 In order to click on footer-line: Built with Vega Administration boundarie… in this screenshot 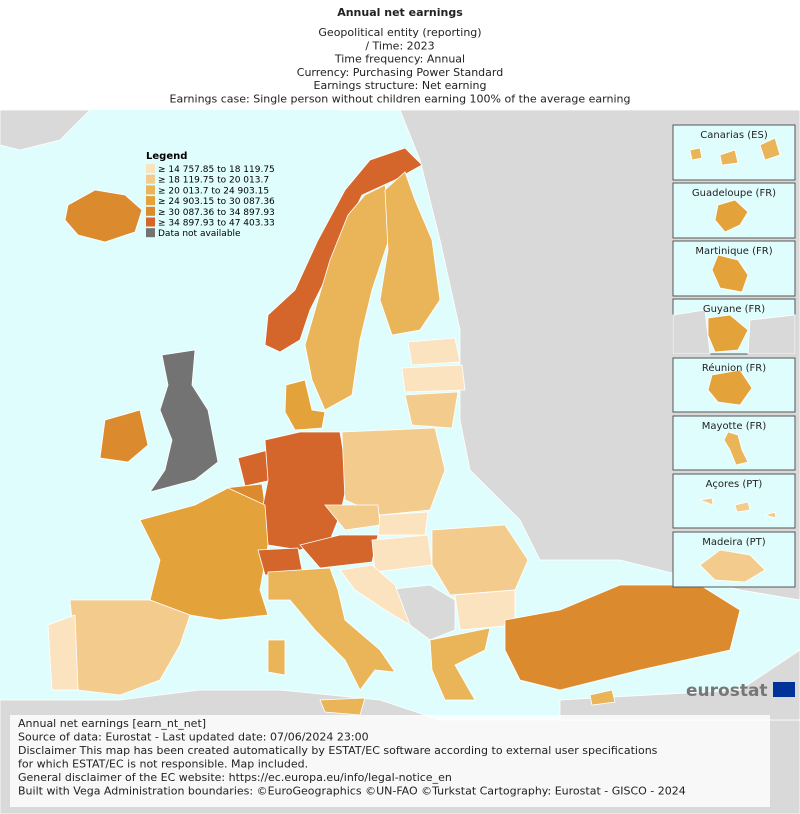, I will do `click(352, 791)`.